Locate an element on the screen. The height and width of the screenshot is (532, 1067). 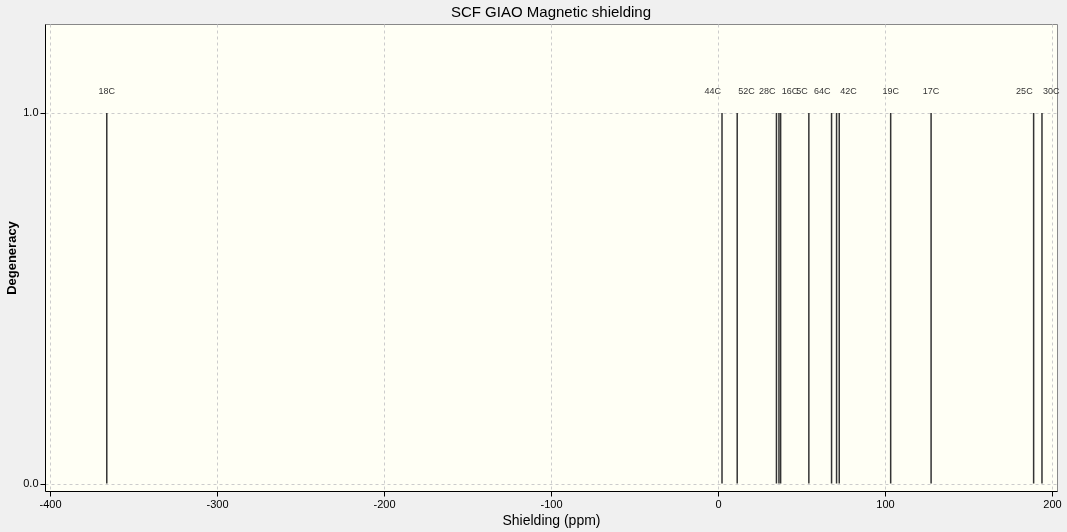
x-tick-label: -200 is located at coordinates (384, 503).